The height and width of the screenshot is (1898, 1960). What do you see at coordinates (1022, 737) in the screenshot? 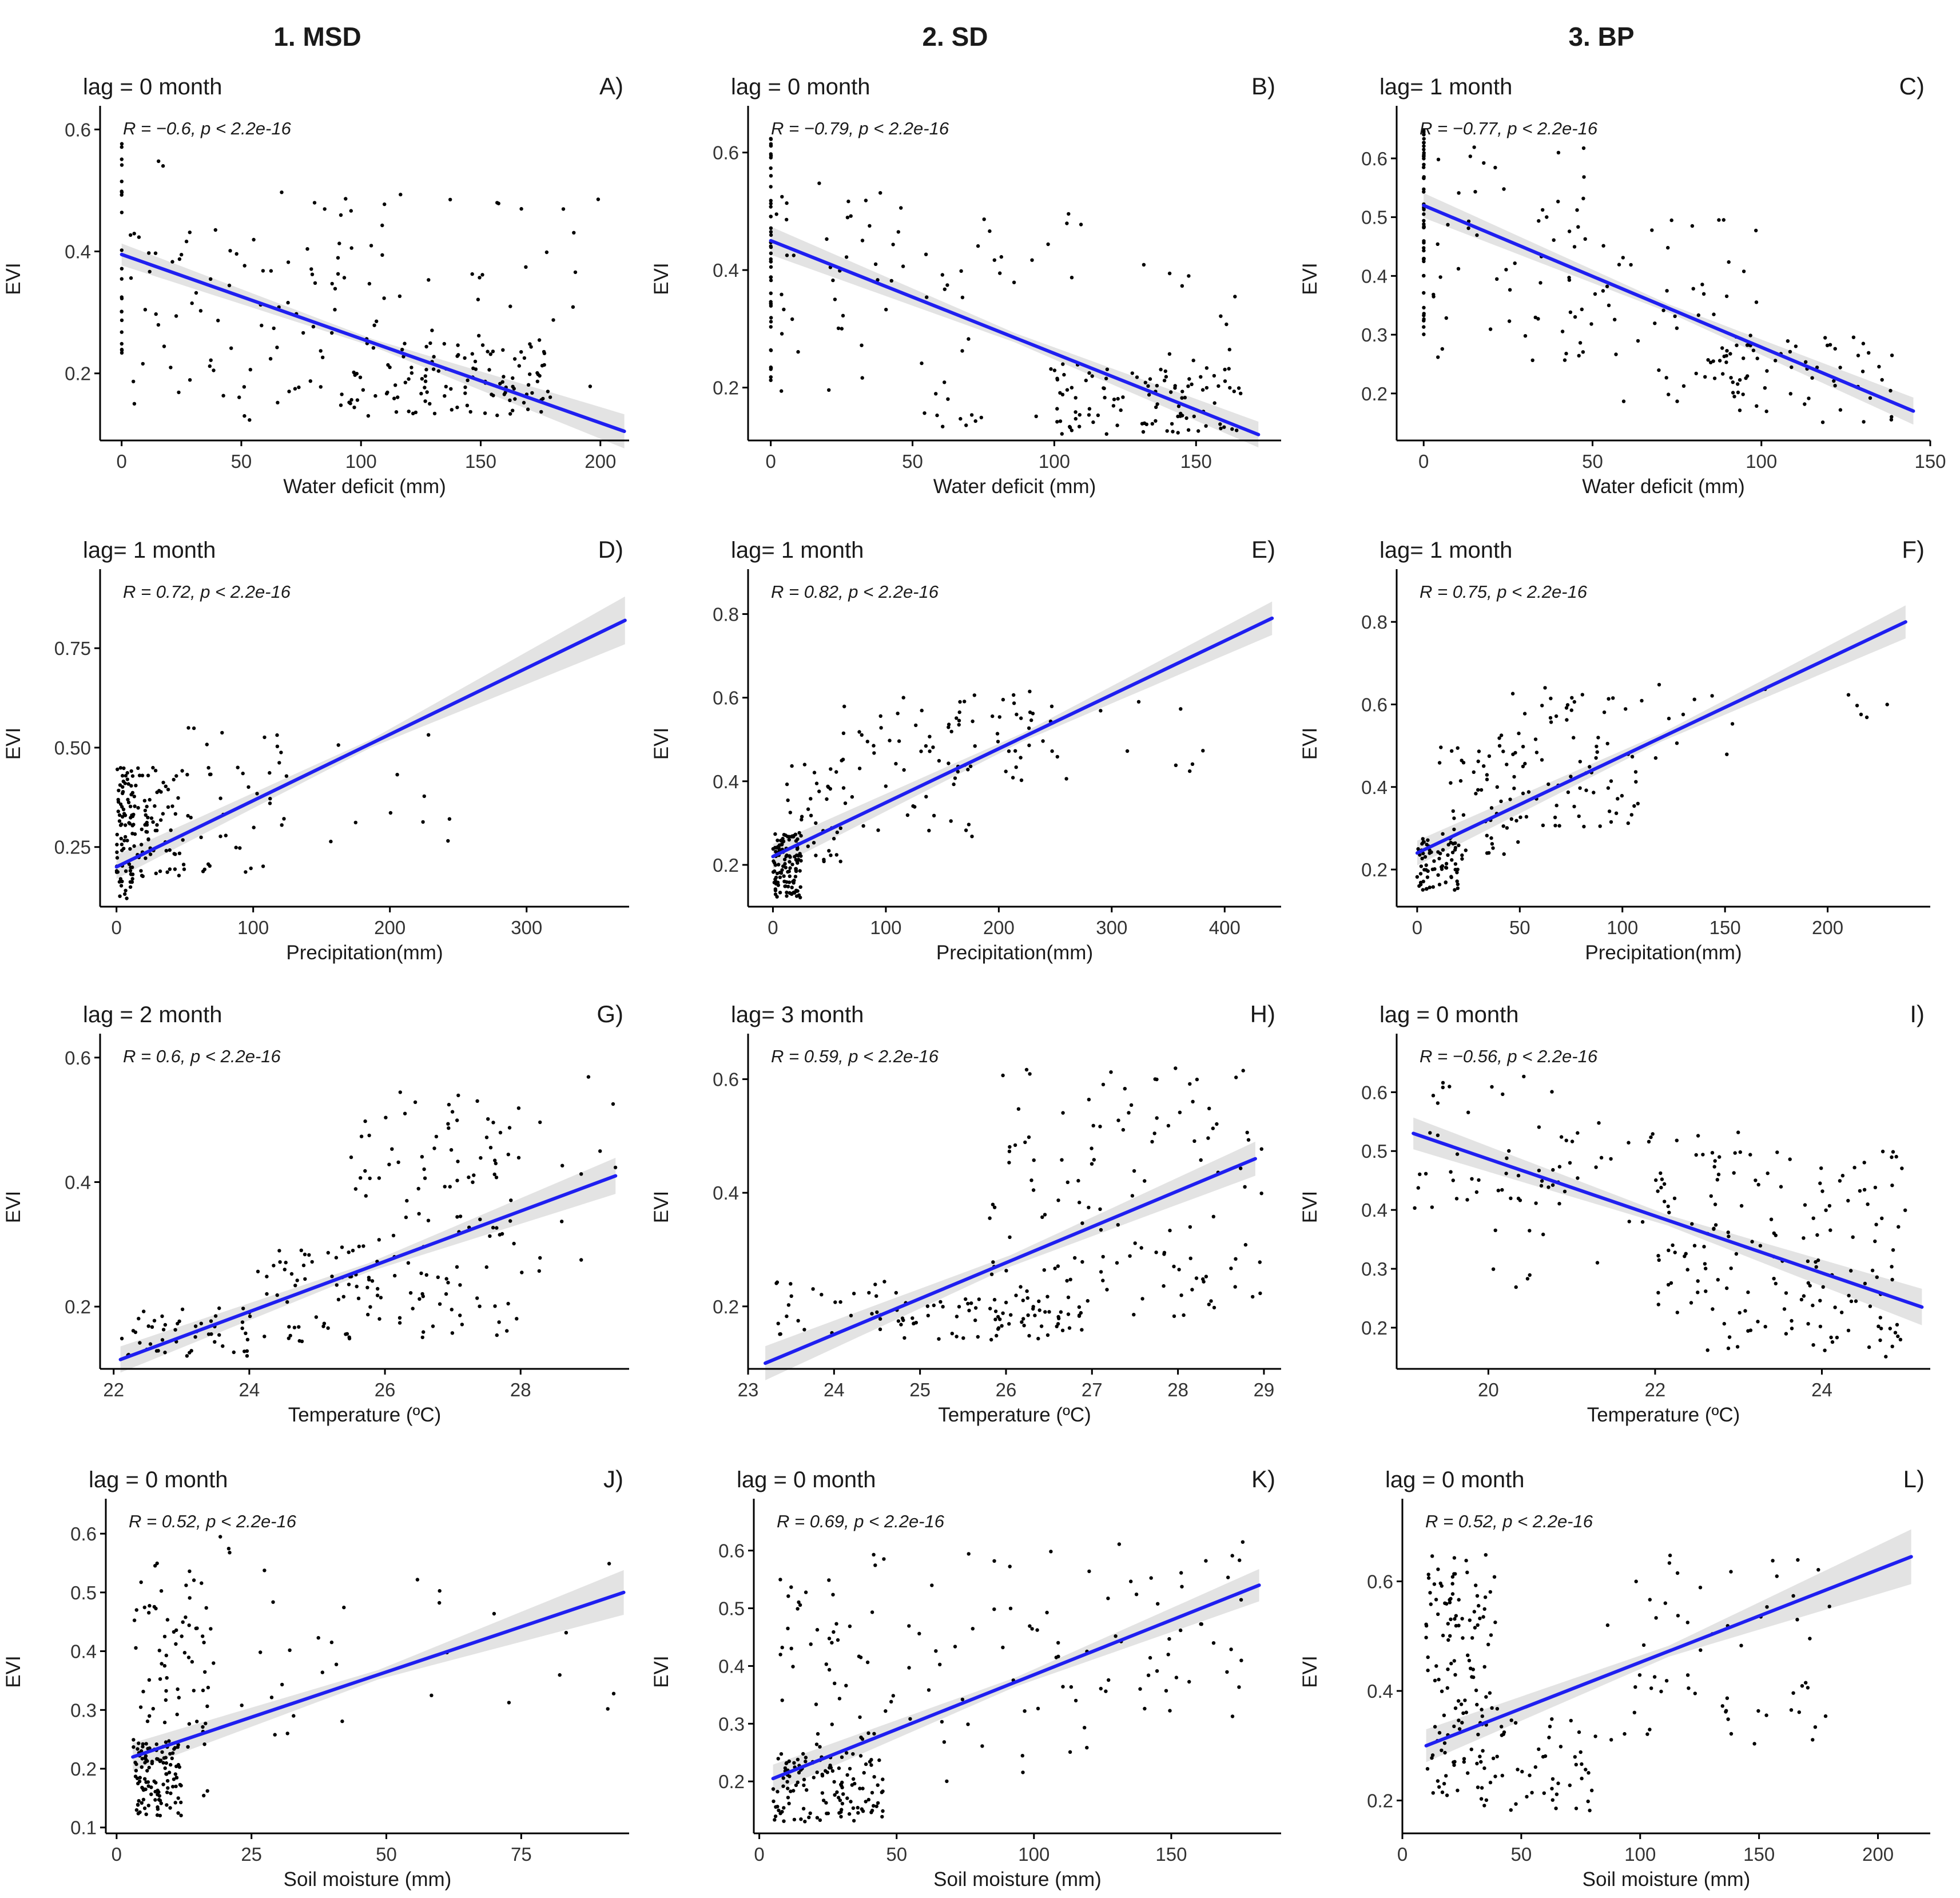
I see `regression-line` at bounding box center [1022, 737].